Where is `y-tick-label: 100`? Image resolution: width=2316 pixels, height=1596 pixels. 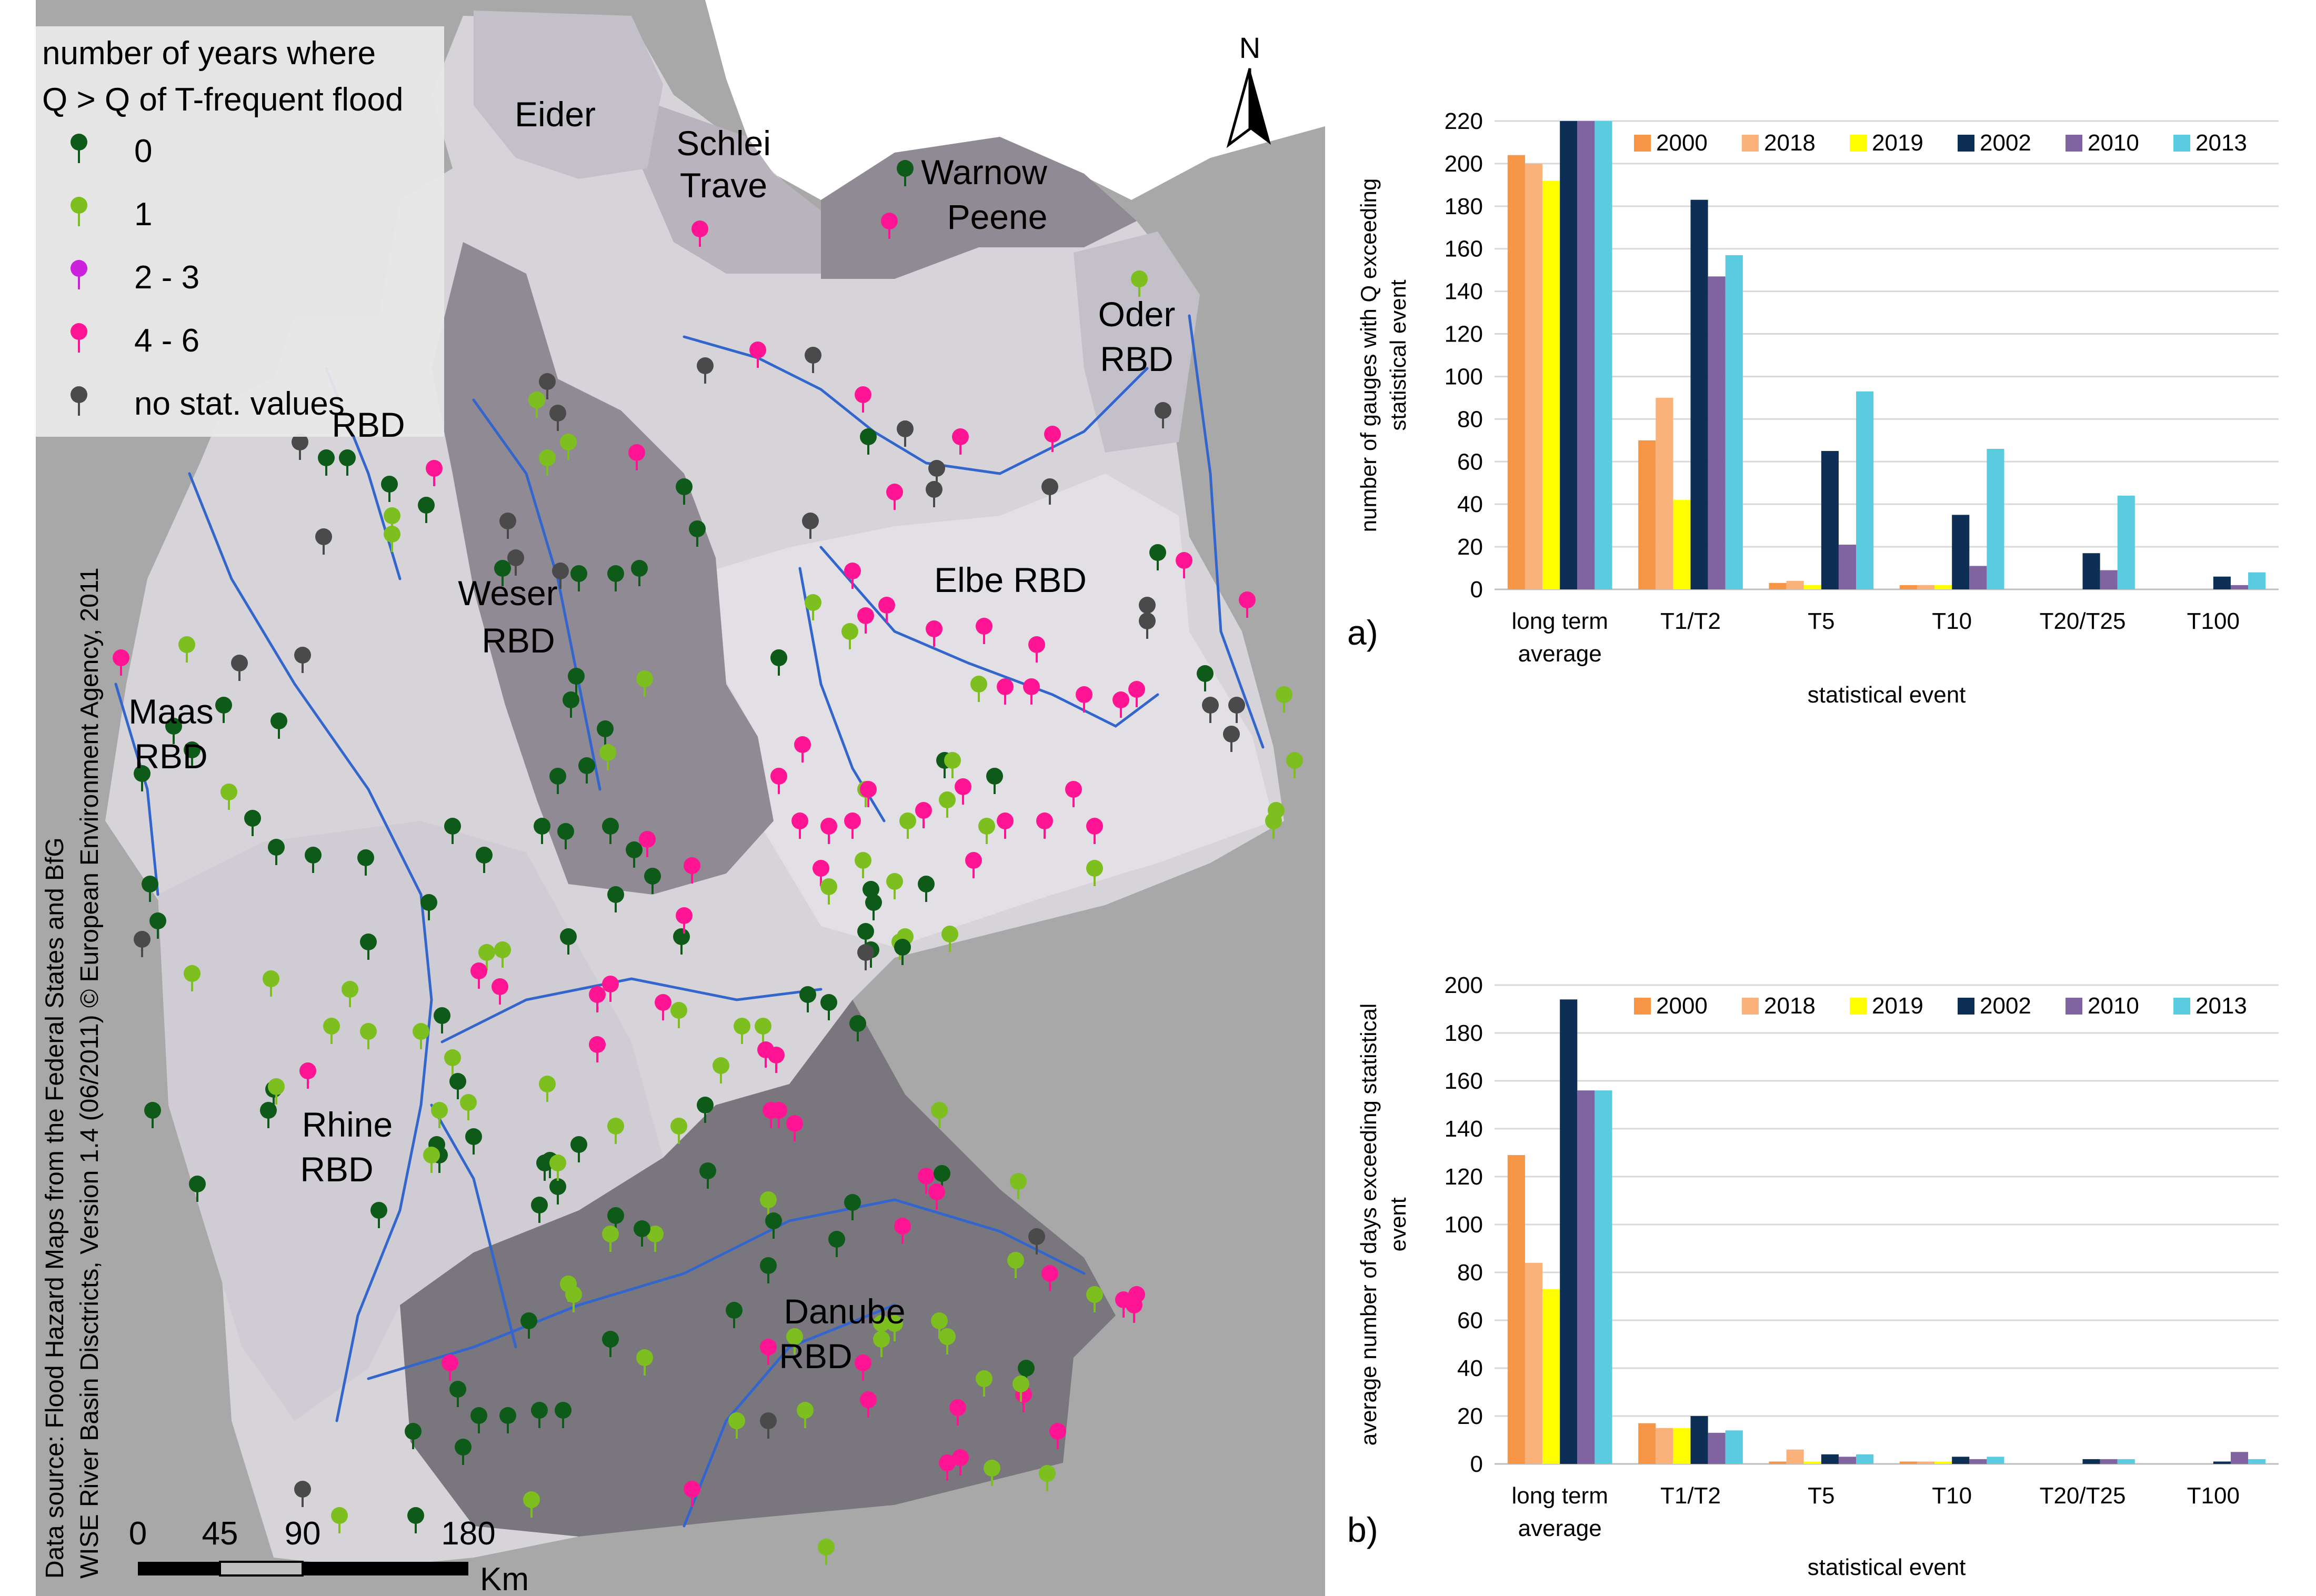 y-tick-label: 100 is located at coordinates (1464, 377).